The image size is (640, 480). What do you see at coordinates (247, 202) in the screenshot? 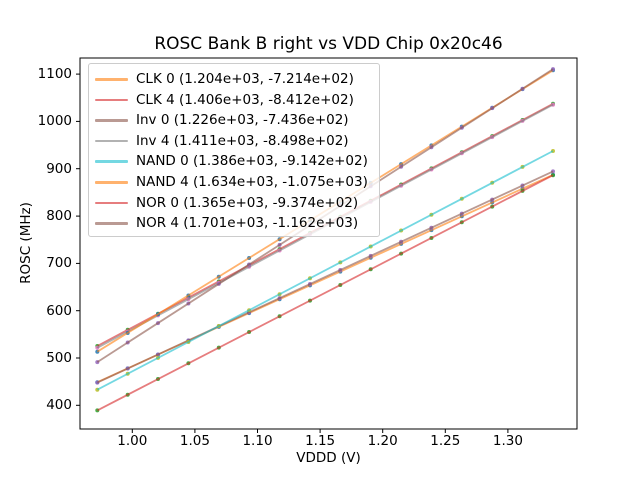
I see `legend-label: NOR 0 (1.365e+03, -9.374e+02)` at bounding box center [247, 202].